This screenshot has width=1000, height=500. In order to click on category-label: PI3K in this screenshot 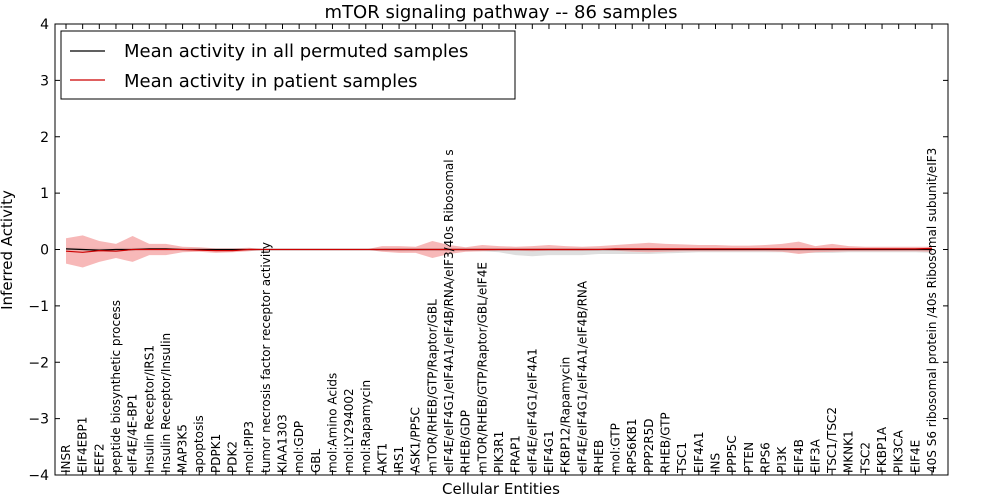, I will do `click(782, 459)`.